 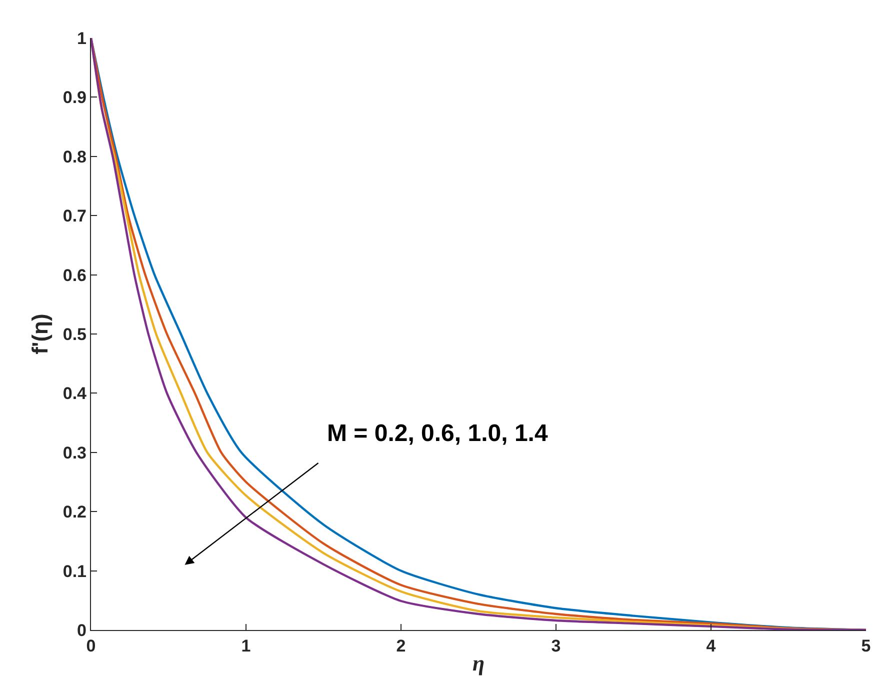 What do you see at coordinates (246, 646) in the screenshot?
I see `x-tick-label: 1` at bounding box center [246, 646].